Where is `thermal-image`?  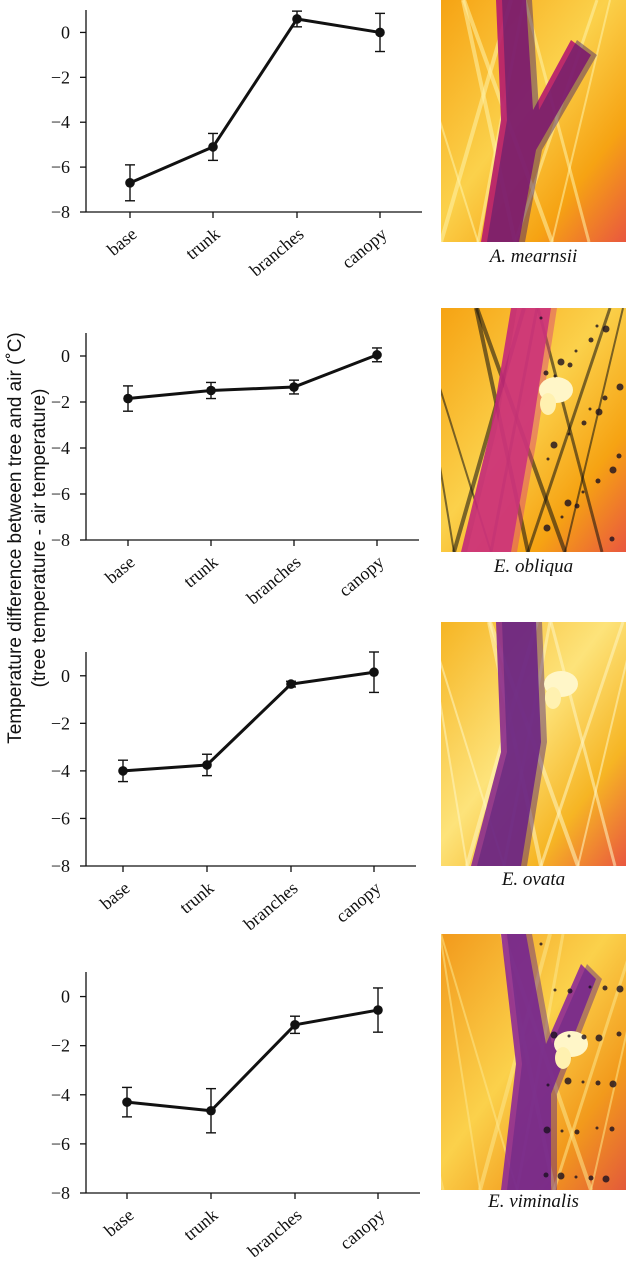
thermal-image is located at coordinates (533, 121).